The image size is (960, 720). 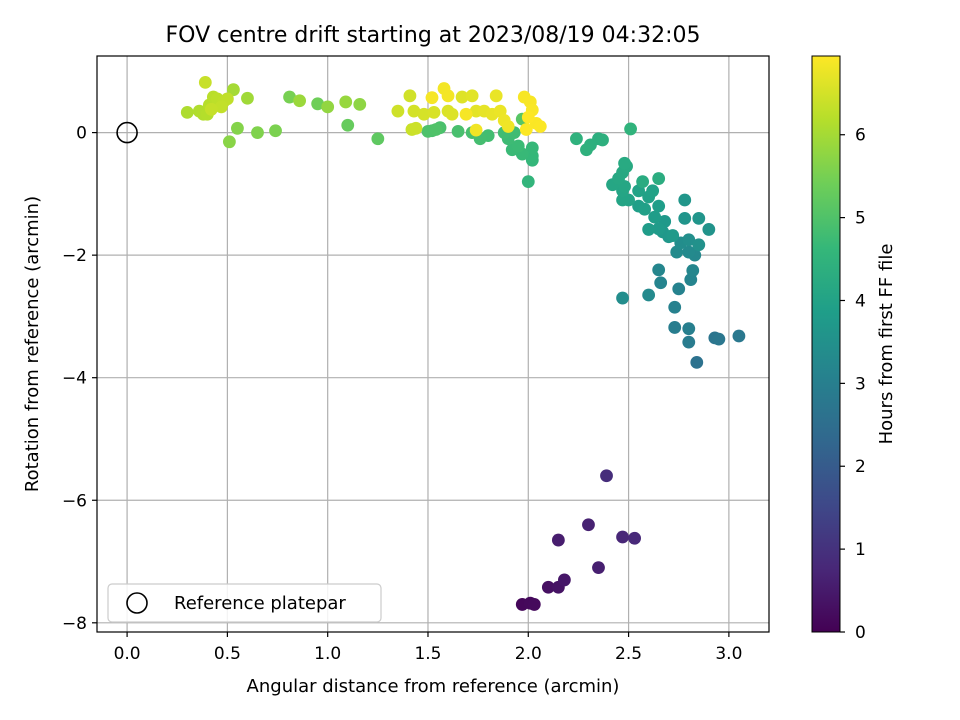 I want to click on legend-label-reference: Reference platepar, so click(x=260, y=603).